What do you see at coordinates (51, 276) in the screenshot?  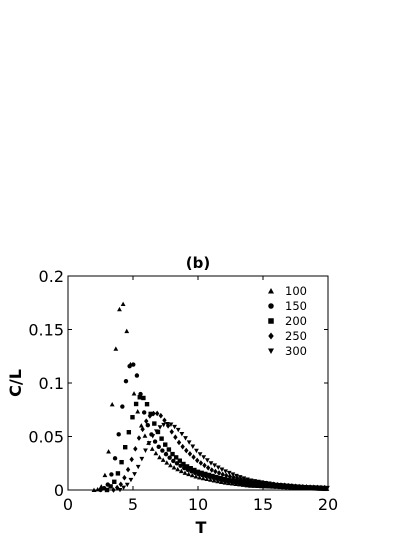 I see `y-tick-label: 0.2` at bounding box center [51, 276].